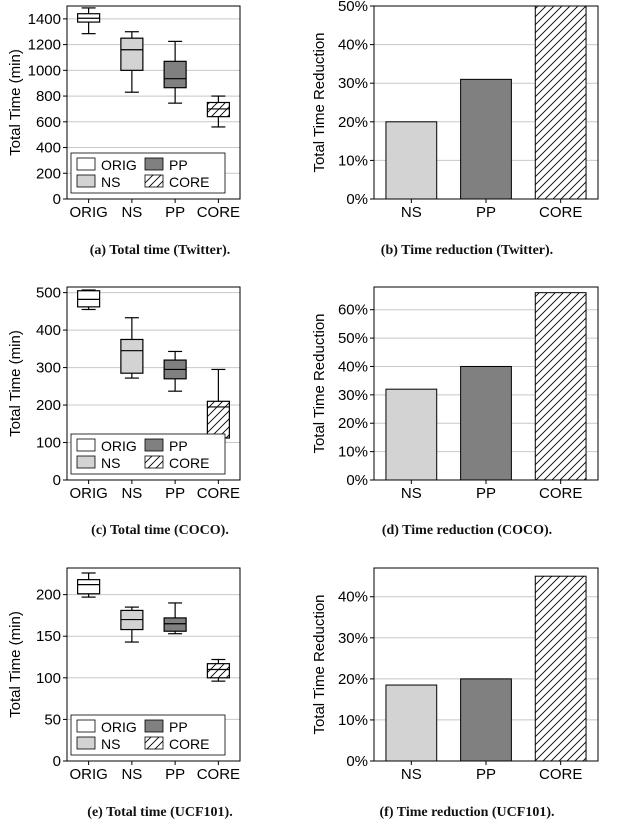 This screenshot has width=618, height=829. Describe the element at coordinates (48, 636) in the screenshot. I see `y-tick-label: 150` at that location.